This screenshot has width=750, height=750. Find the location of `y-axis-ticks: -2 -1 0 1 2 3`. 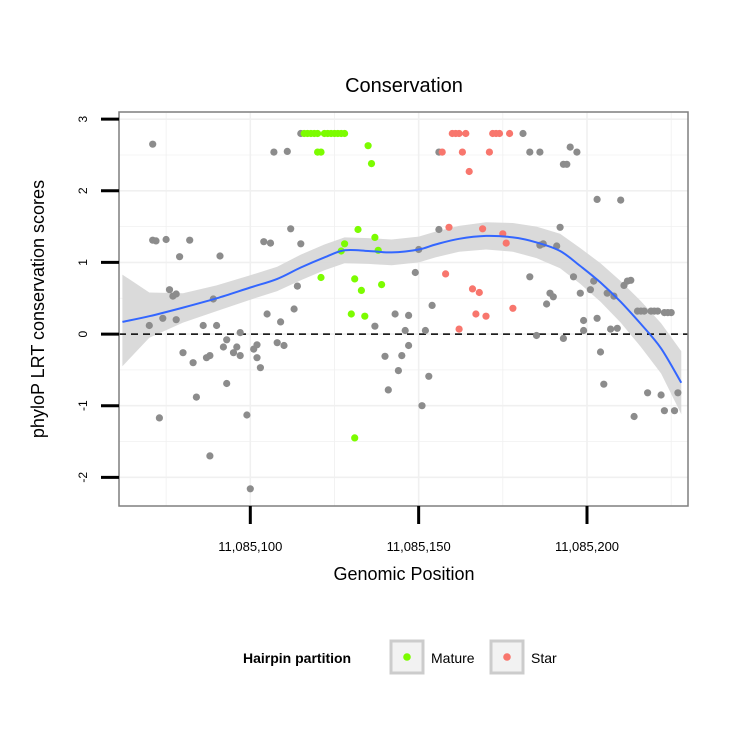

y-axis-ticks: -2 -1 0 1 2 3 is located at coordinates (97, 299).